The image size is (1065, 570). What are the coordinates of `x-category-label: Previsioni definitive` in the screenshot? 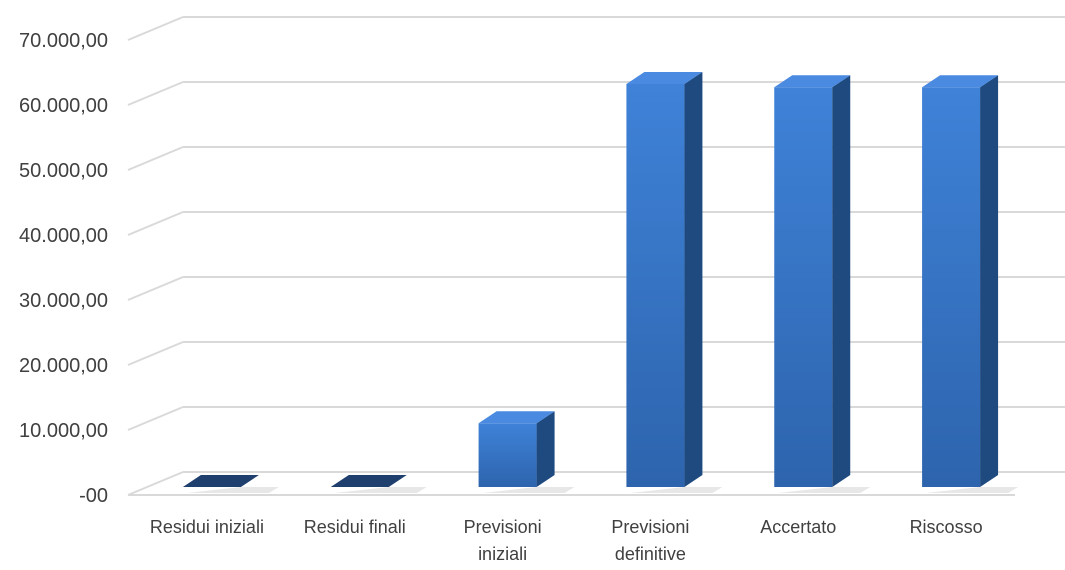 It's located at (650, 540).